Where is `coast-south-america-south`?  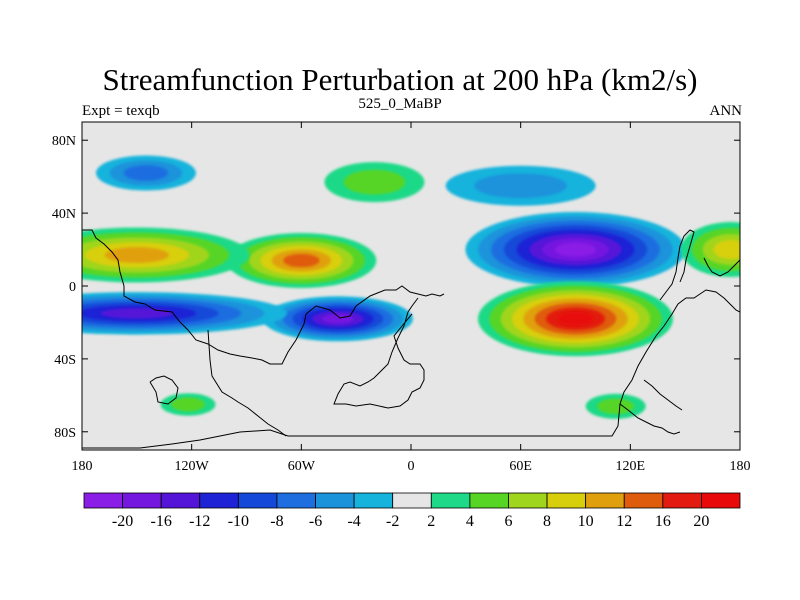
coast-south-america-south is located at coordinates (247, 383).